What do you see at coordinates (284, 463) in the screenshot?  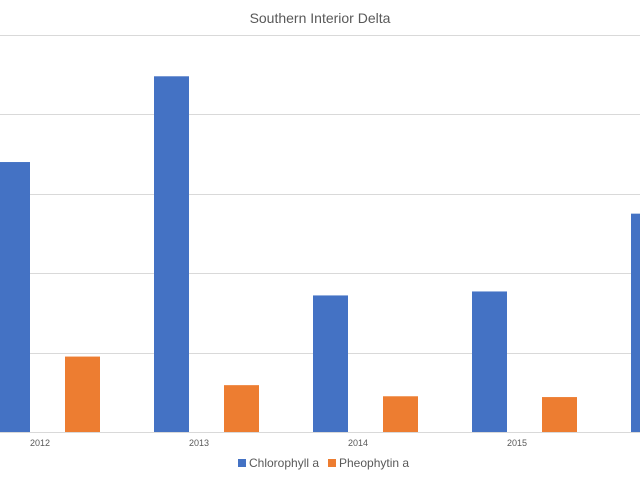 I see `legend-label: Chlorophyll a` at bounding box center [284, 463].